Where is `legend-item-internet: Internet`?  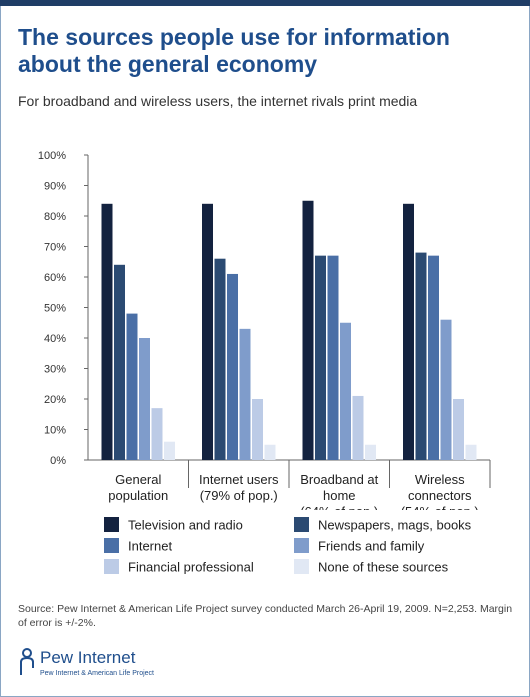
legend-item-internet: Internet is located at coordinates (138, 546).